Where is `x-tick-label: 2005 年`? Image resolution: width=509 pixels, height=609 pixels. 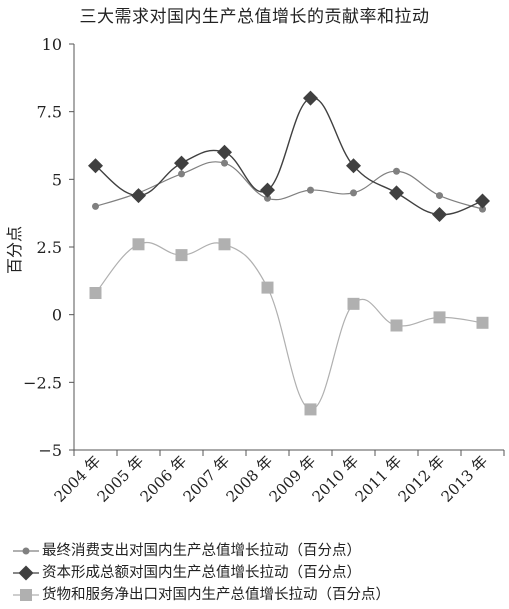
x-tick-label: 2005 年 is located at coordinates (121, 479).